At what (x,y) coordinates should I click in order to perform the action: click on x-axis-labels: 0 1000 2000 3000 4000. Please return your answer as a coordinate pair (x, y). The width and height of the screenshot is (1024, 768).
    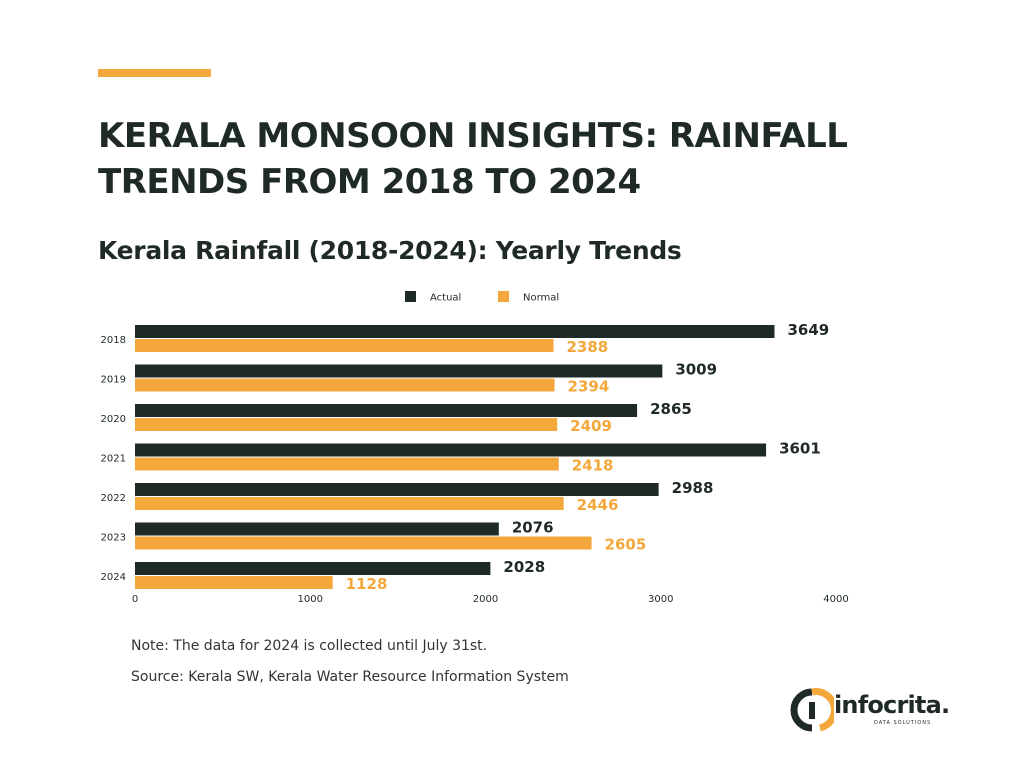
    Looking at the image, I should click on (490, 599).